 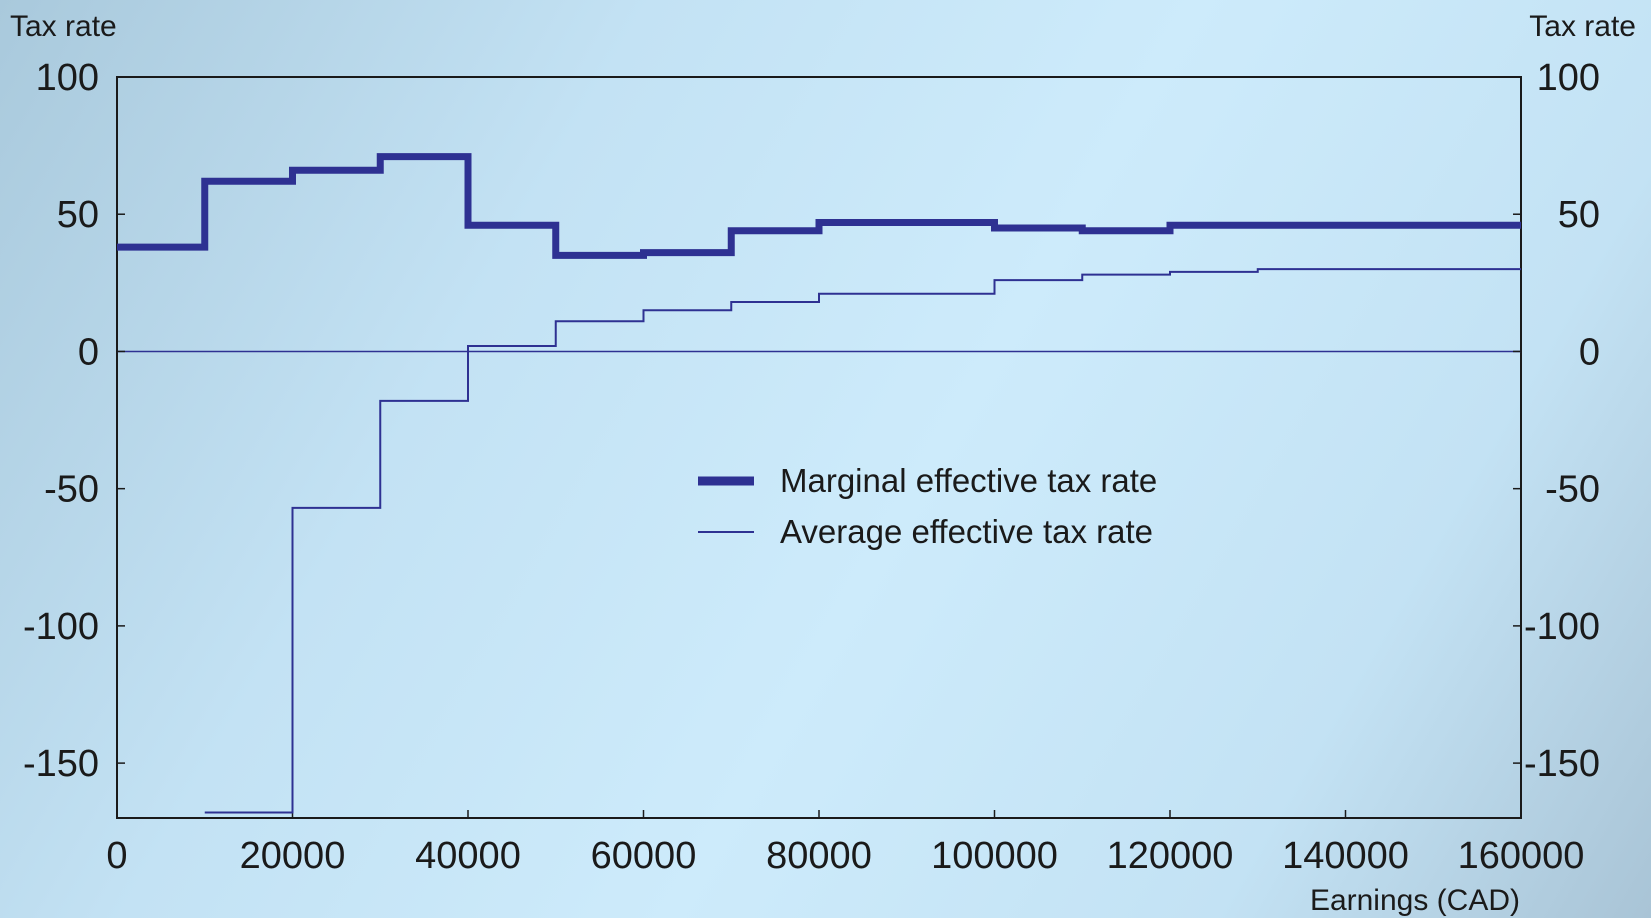 What do you see at coordinates (1562, 764) in the screenshot?
I see `y-tick-label-right: -150` at bounding box center [1562, 764].